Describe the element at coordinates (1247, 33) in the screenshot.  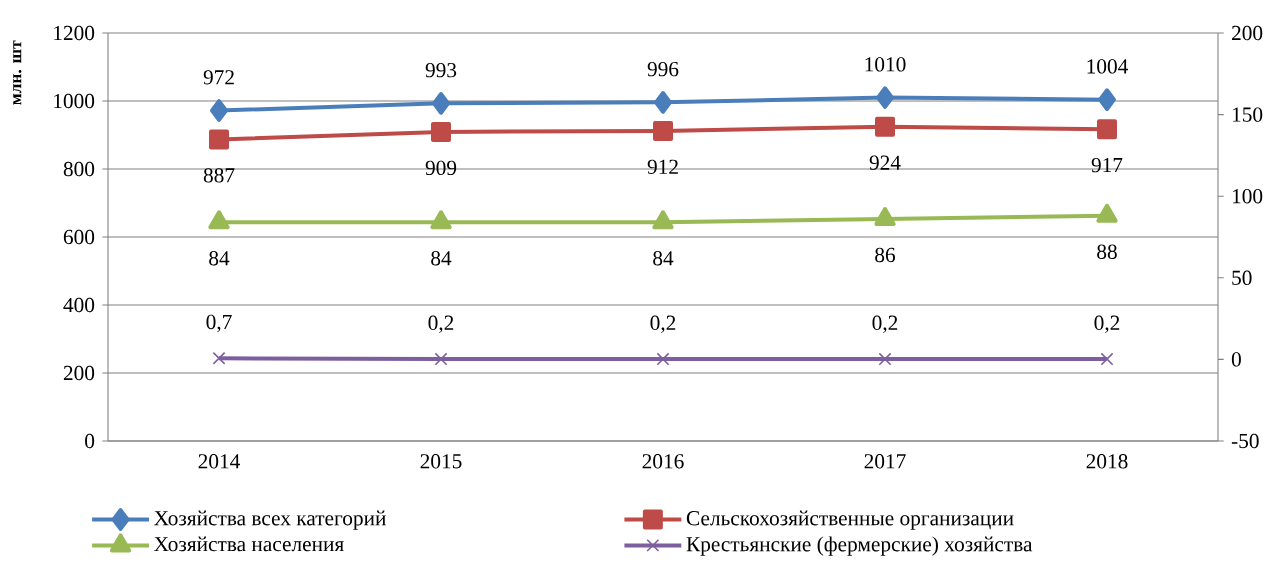
I see `y2-tick-label: 200` at that location.